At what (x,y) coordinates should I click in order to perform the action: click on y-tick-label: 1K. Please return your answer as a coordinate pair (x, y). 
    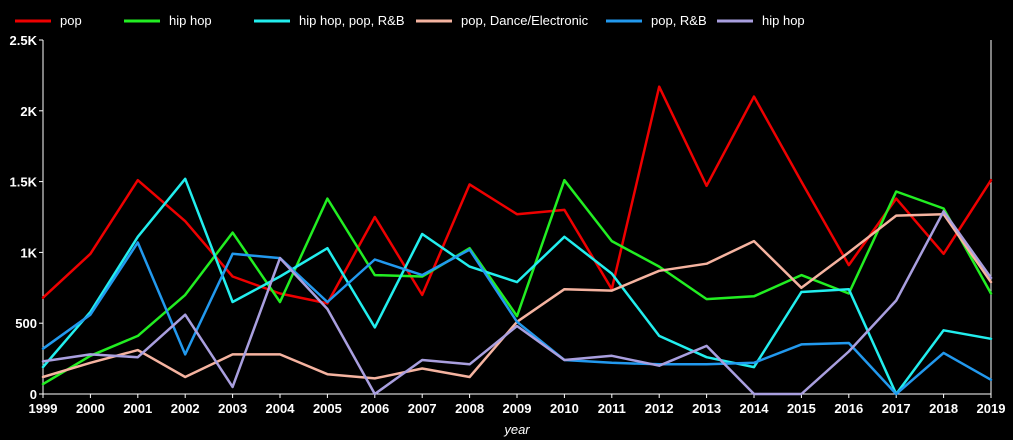
    Looking at the image, I should click on (28, 252).